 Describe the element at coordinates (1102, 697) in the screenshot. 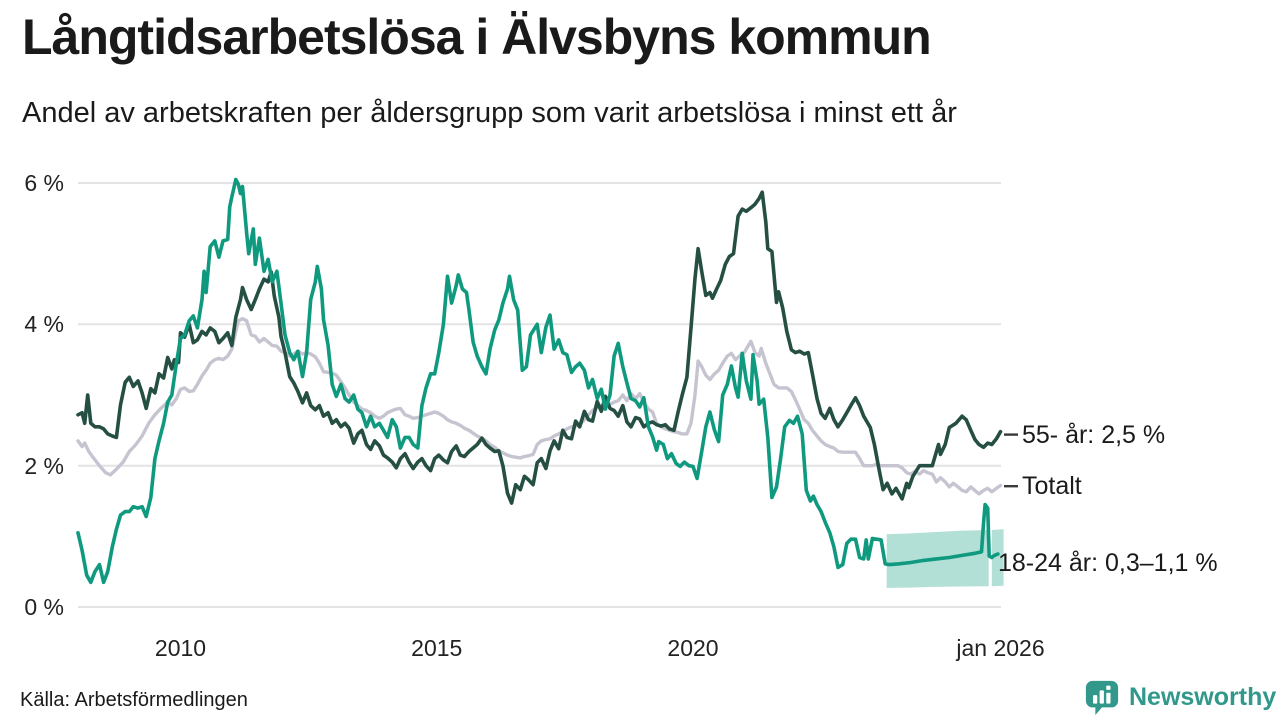

I see `newsworthy-logo-icon` at that location.